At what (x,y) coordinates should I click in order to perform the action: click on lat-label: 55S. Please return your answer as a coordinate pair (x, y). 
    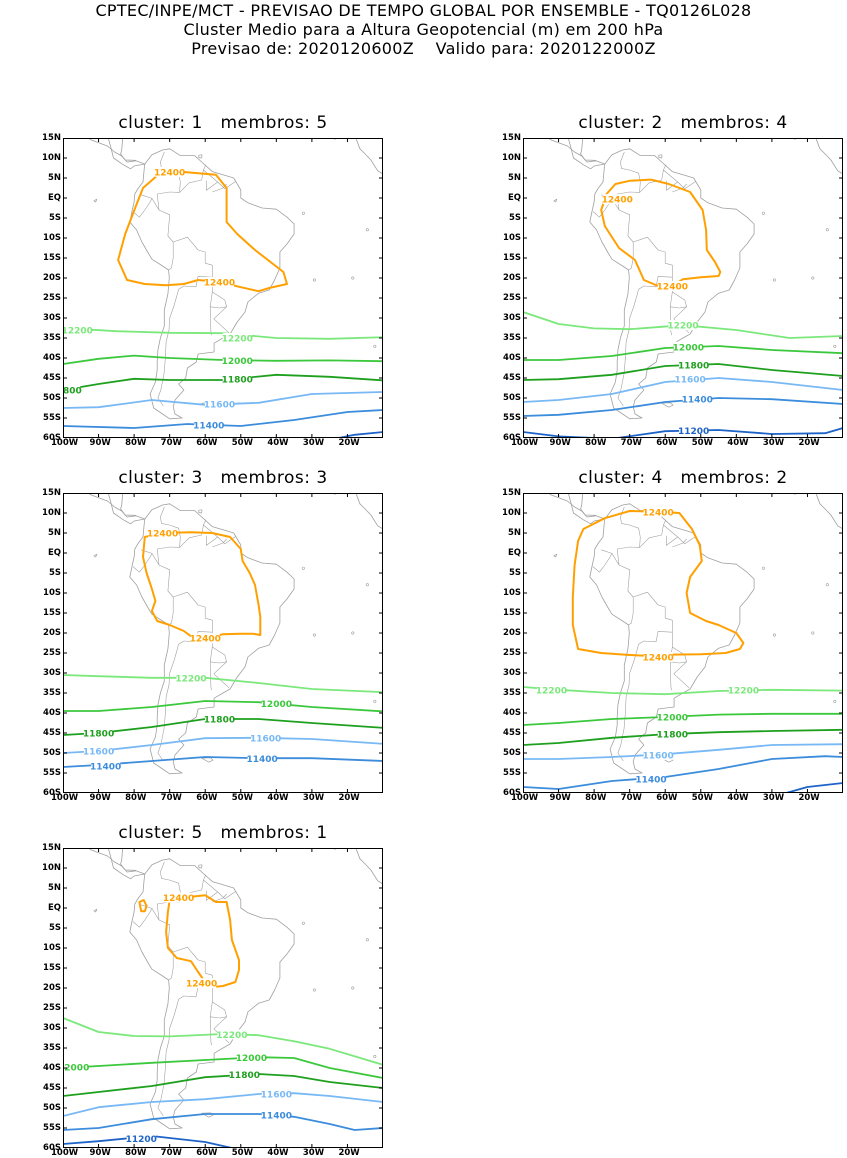
    Looking at the image, I should click on (52, 1128).